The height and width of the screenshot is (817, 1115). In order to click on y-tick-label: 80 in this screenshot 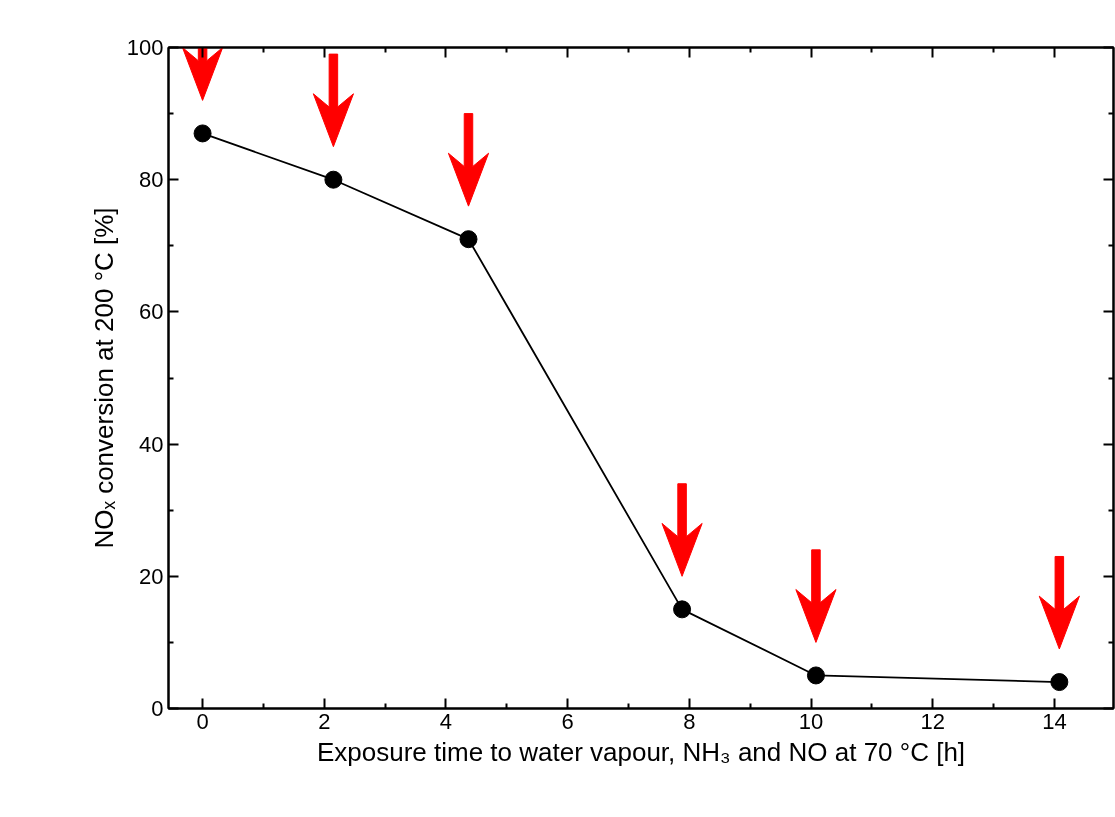, I will do `click(151, 180)`.